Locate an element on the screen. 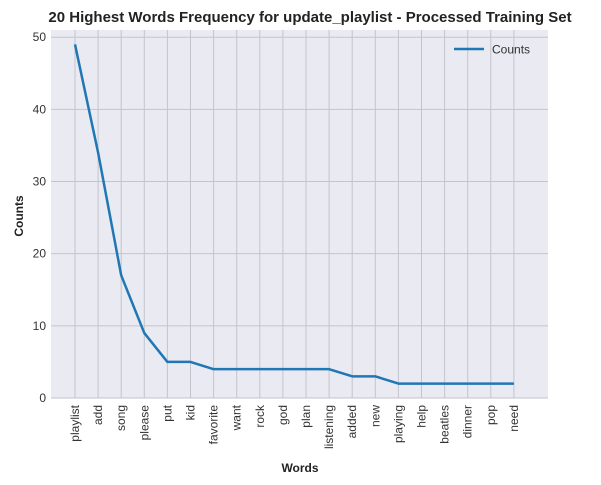 This screenshot has height=485, width=601. x-tick-label: listening is located at coordinates (329, 427).